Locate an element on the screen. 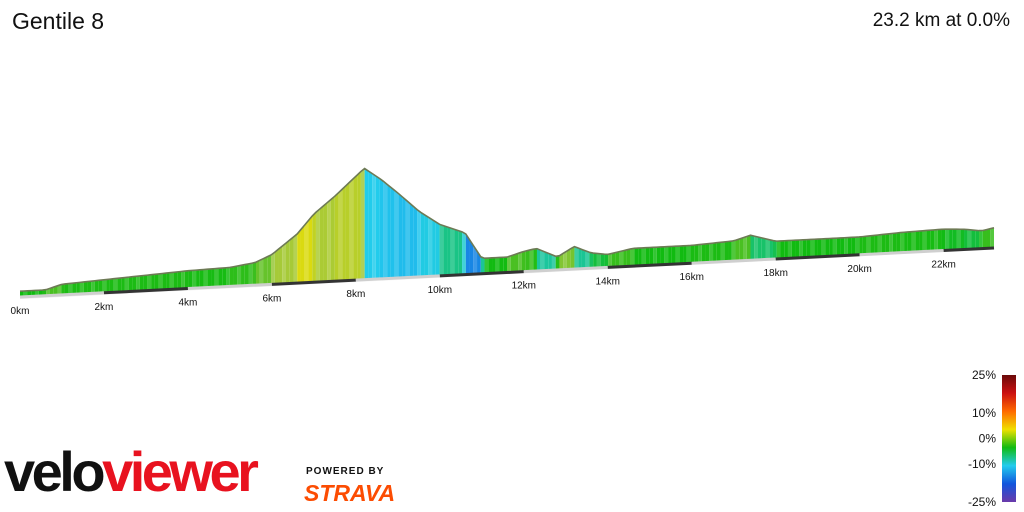 The image size is (1024, 512). x-tick-label: 16km is located at coordinates (691, 277).